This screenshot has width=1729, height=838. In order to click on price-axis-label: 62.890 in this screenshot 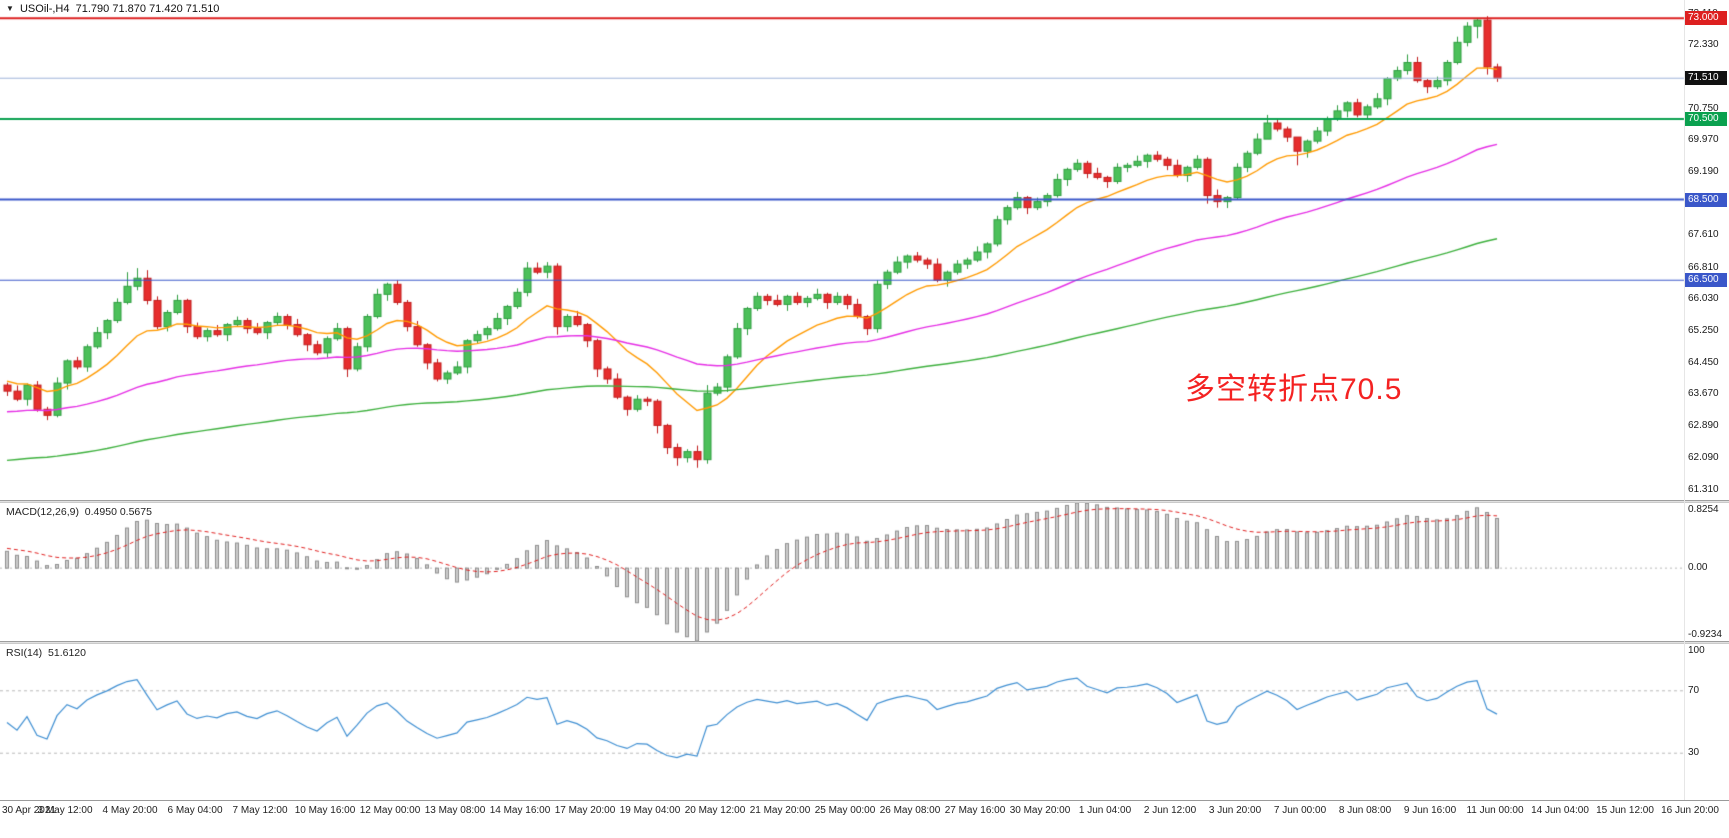, I will do `click(1703, 425)`.